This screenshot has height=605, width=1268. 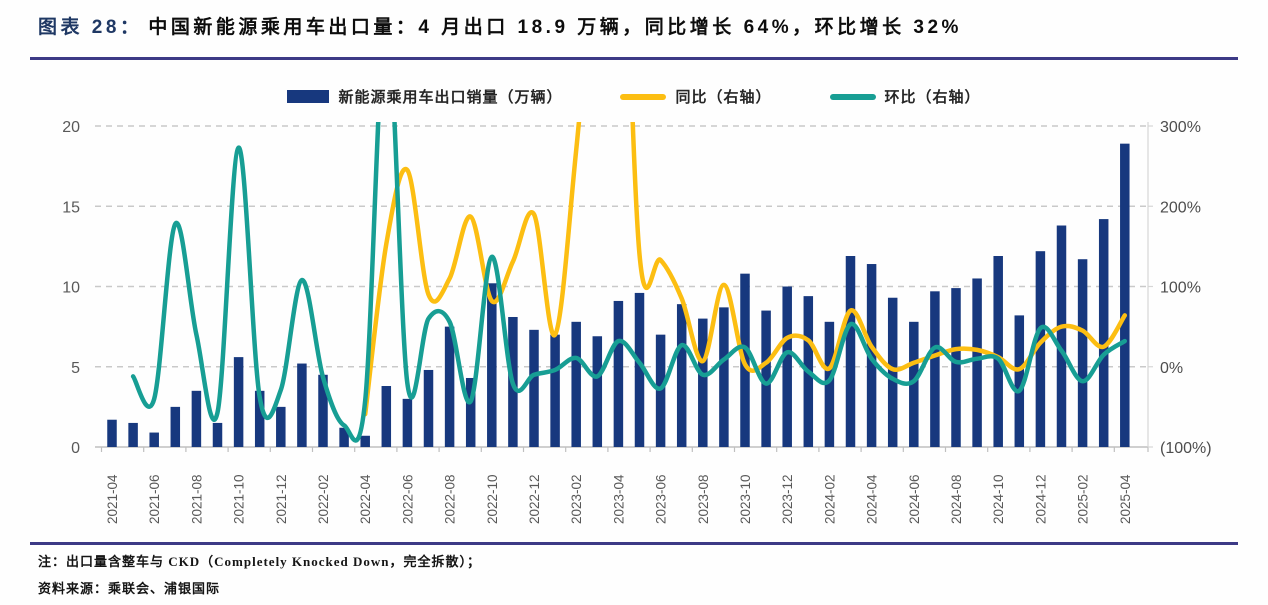 I want to click on bar-swatch-icon, so click(x=308, y=96).